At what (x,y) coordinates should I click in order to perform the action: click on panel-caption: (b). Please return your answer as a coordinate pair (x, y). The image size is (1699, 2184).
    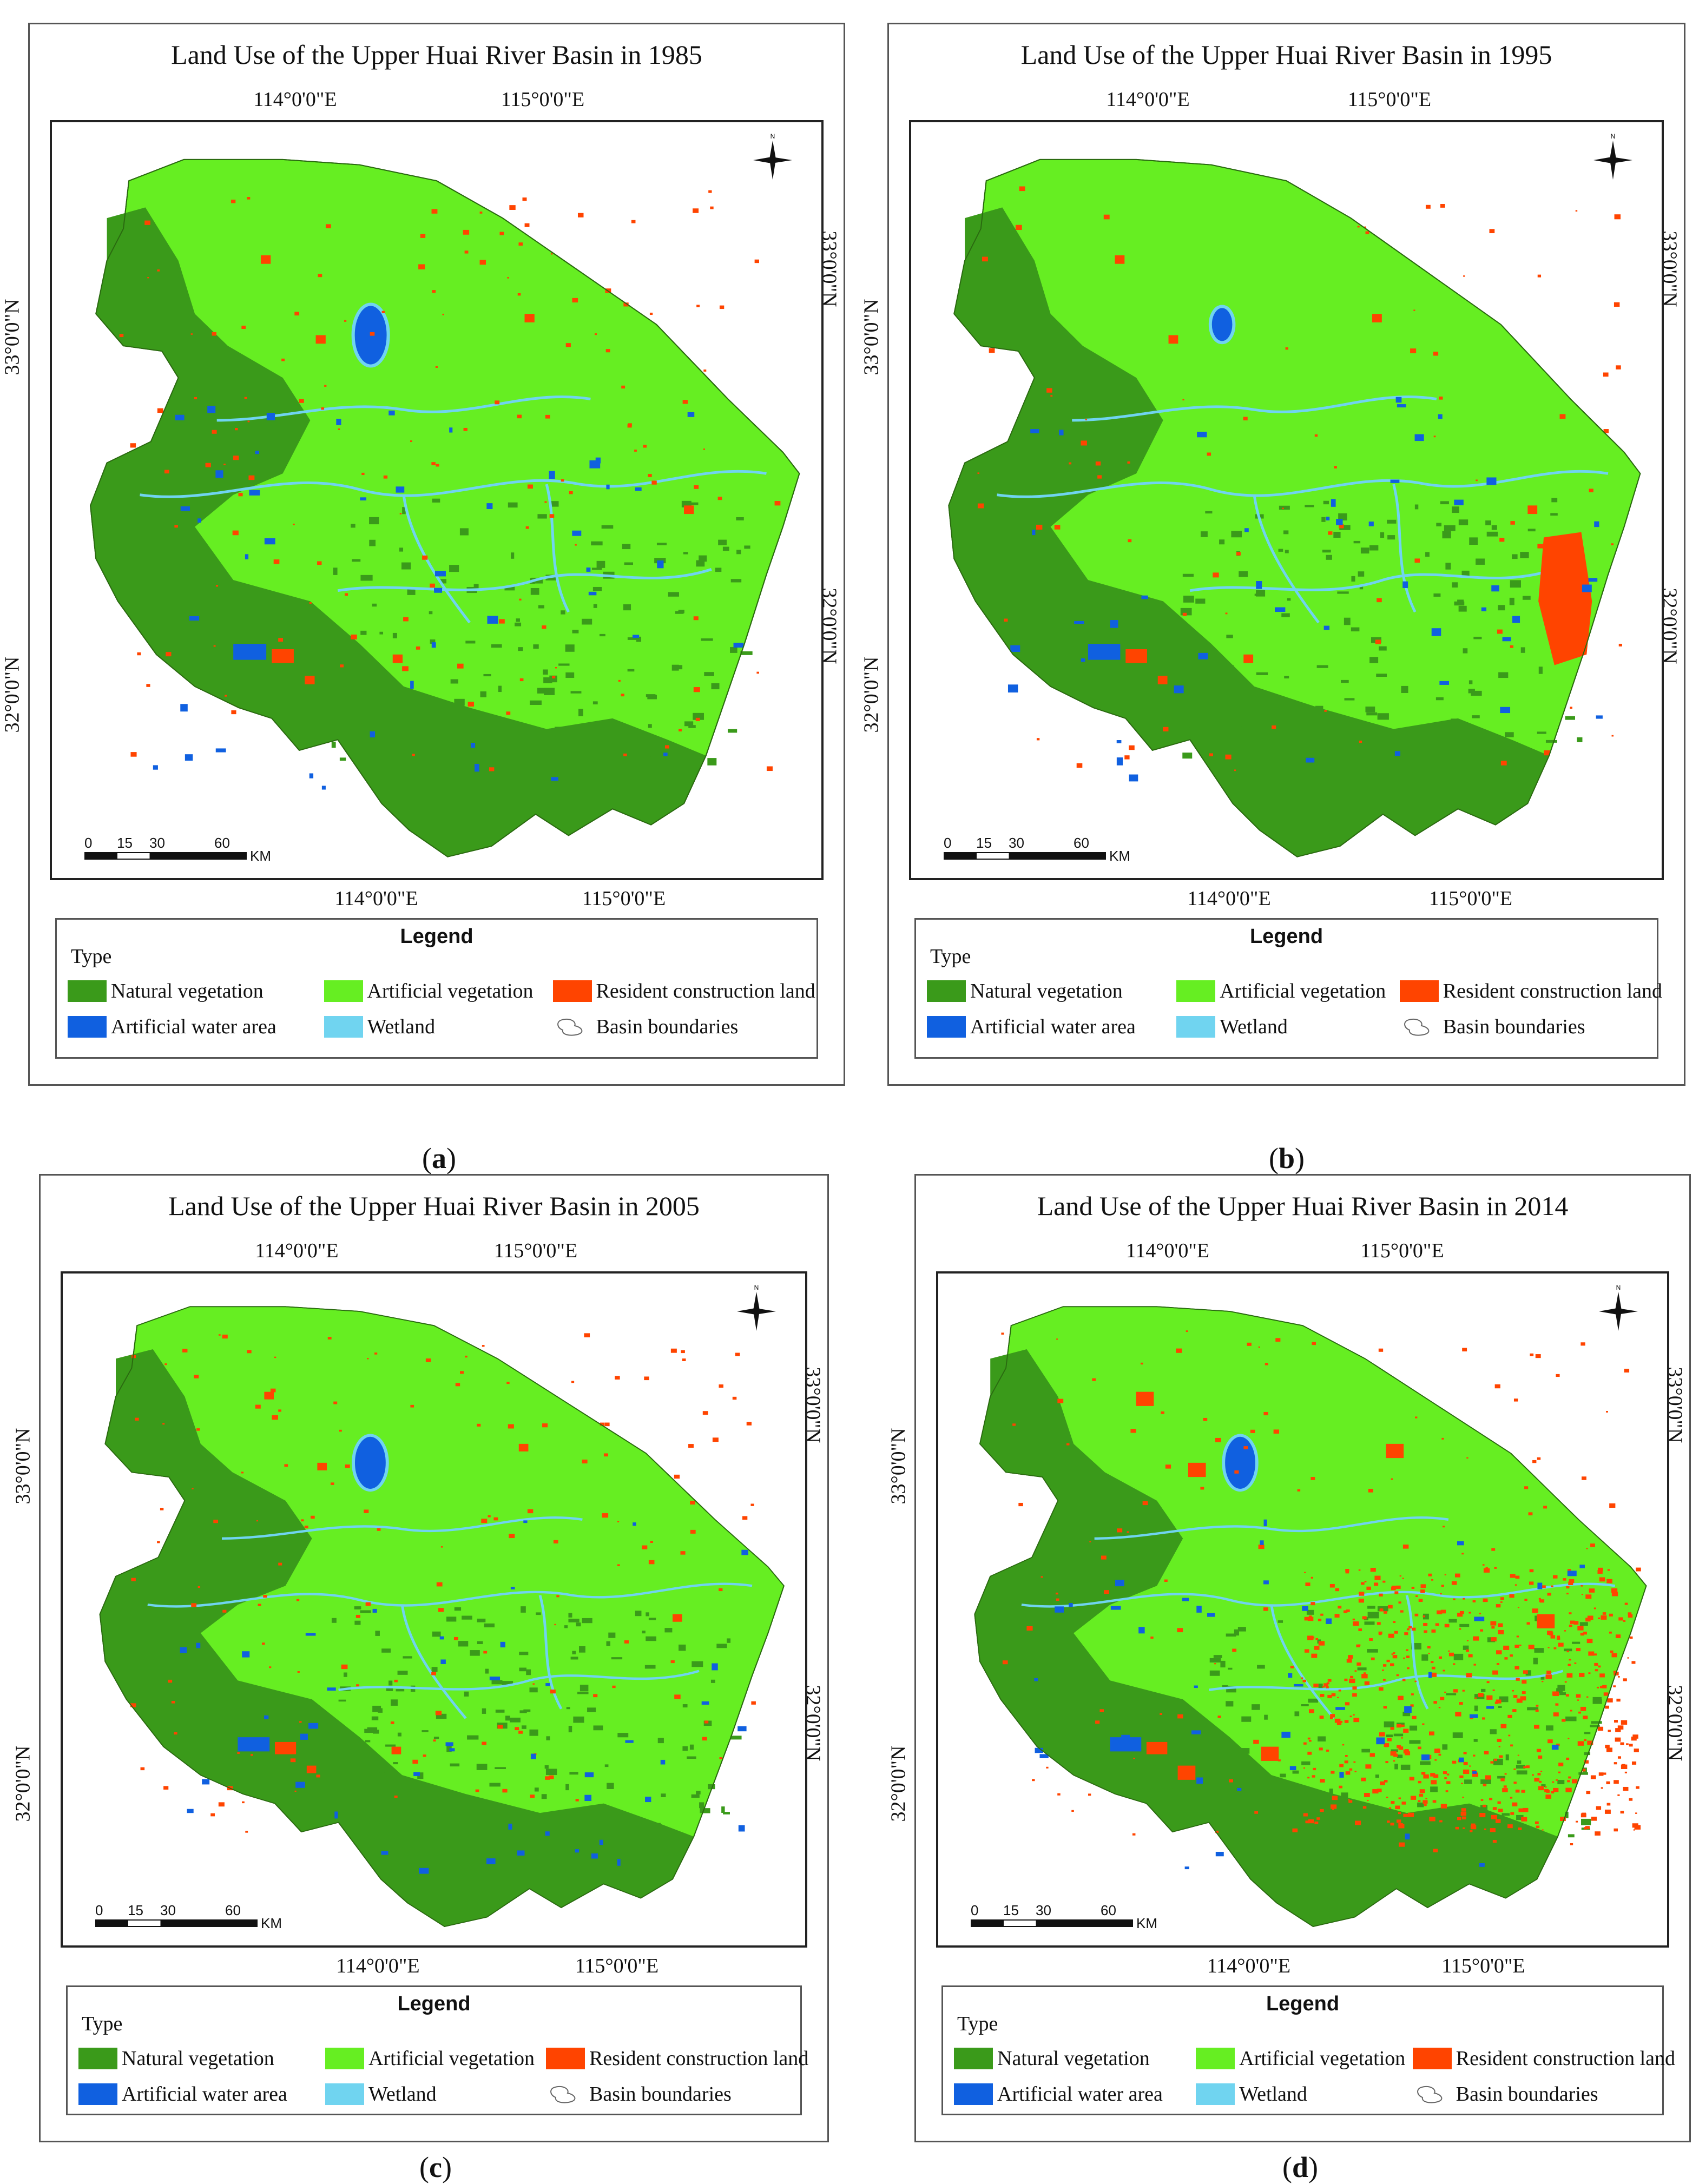
    Looking at the image, I should click on (1287, 1159).